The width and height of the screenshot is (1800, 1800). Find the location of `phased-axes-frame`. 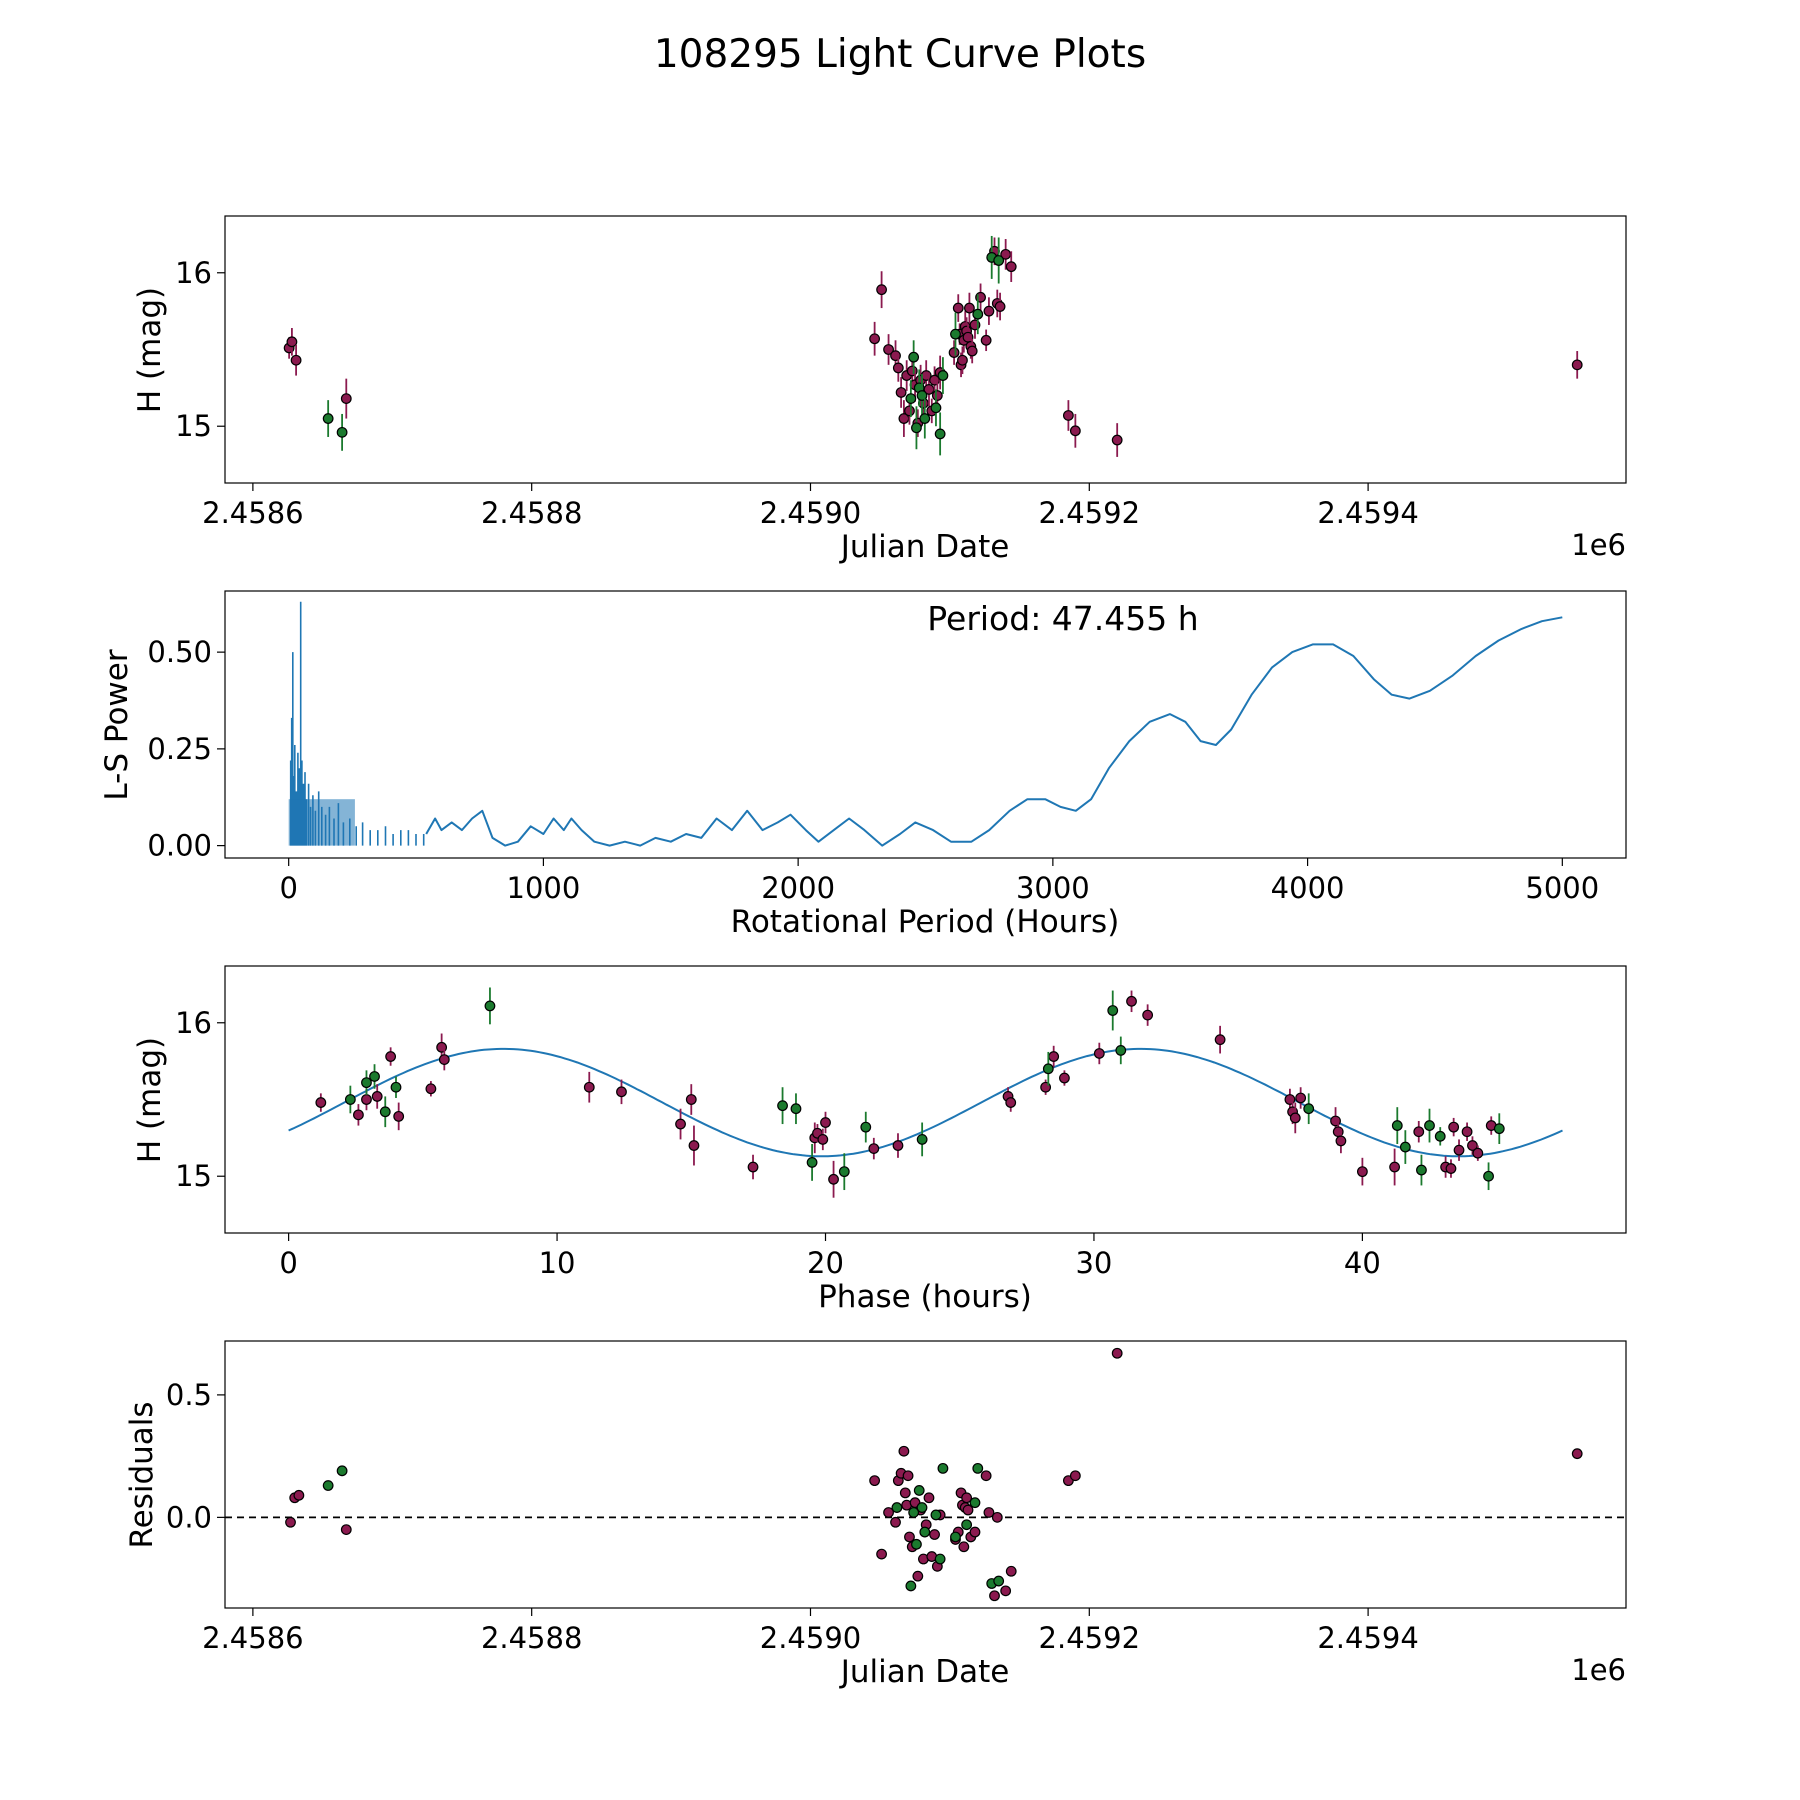

phased-axes-frame is located at coordinates (925, 1099).